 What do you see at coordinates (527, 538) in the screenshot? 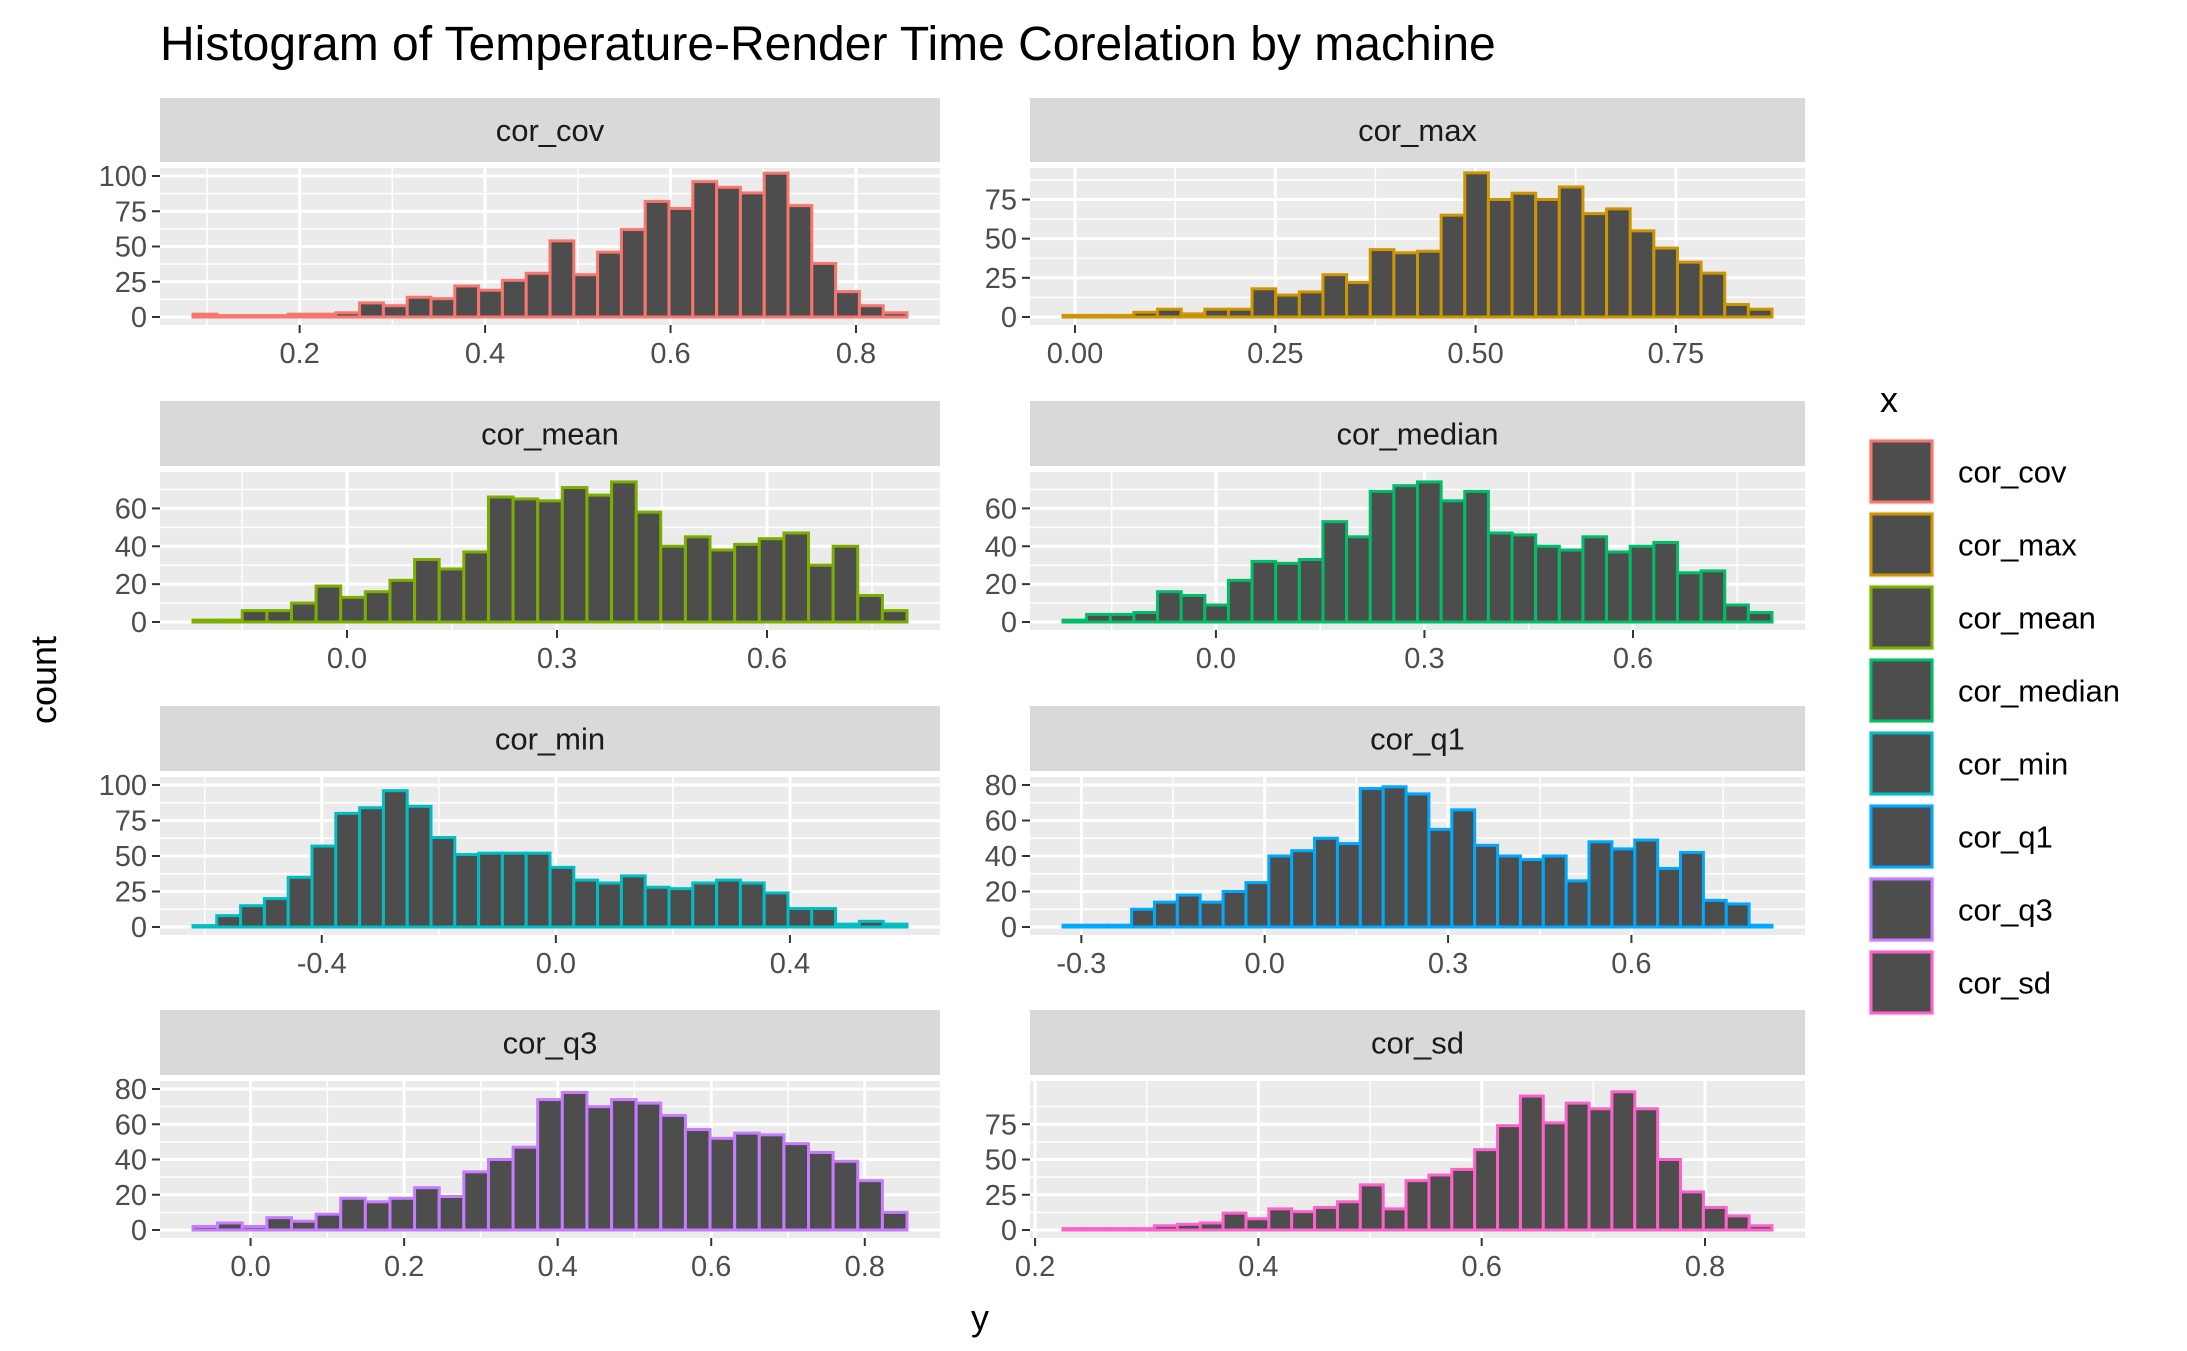
I see `facet-cor_mean: cor_mean 0.0 0.3 0.6 0 20 40 60` at bounding box center [527, 538].